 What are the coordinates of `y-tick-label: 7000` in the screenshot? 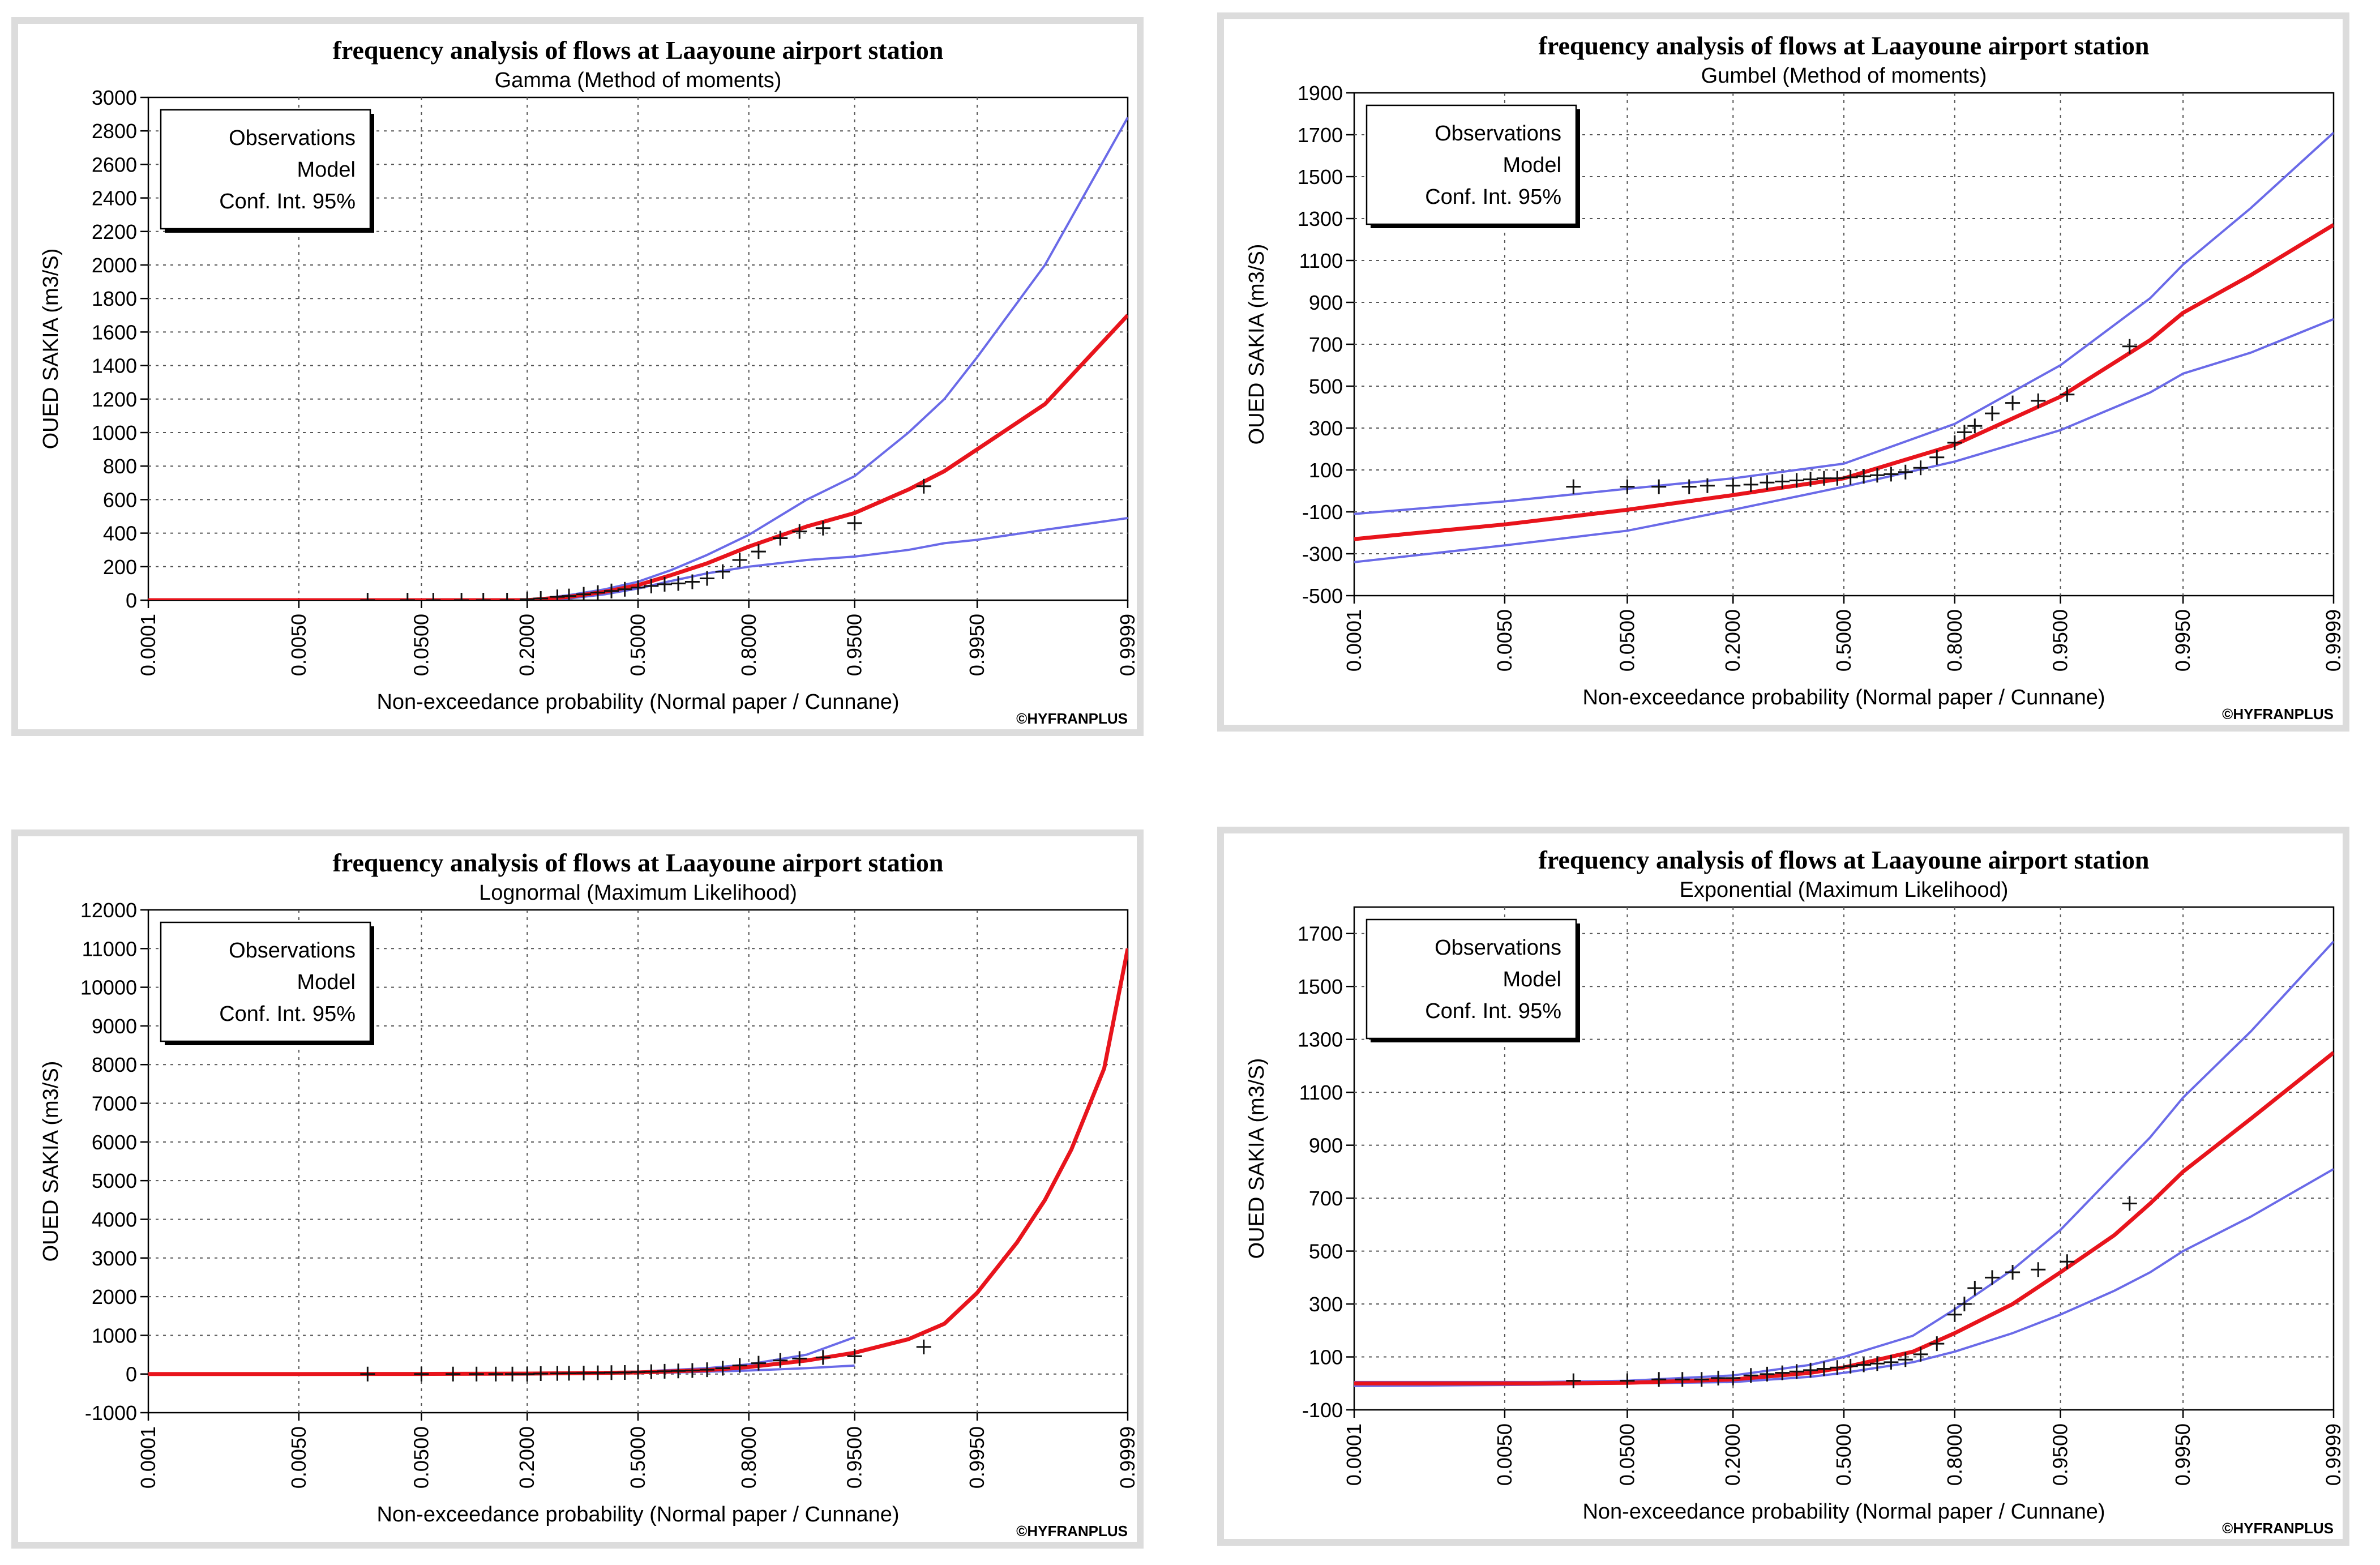 It's located at (114, 1103).